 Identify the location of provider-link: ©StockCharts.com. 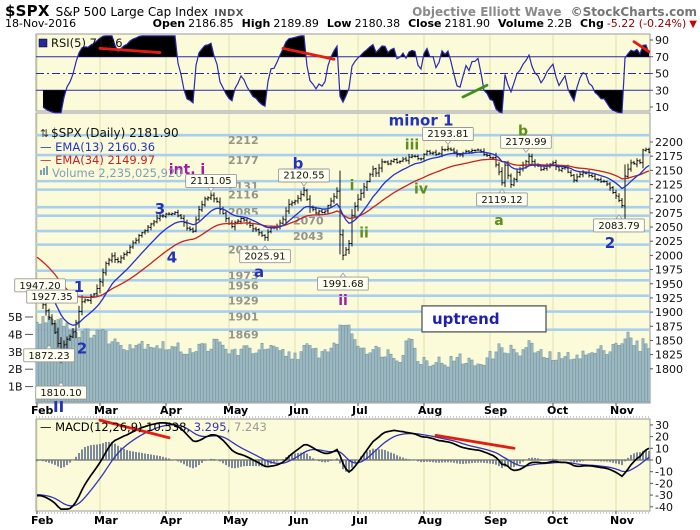
(633, 12).